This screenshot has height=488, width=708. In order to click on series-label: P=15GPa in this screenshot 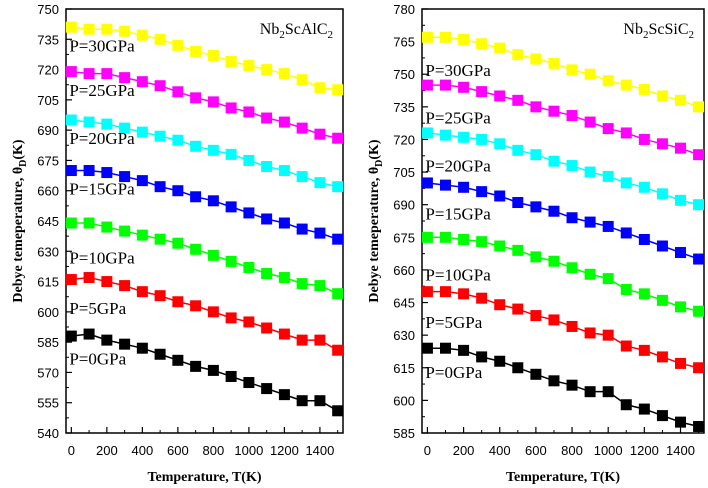, I will do `click(102, 189)`.